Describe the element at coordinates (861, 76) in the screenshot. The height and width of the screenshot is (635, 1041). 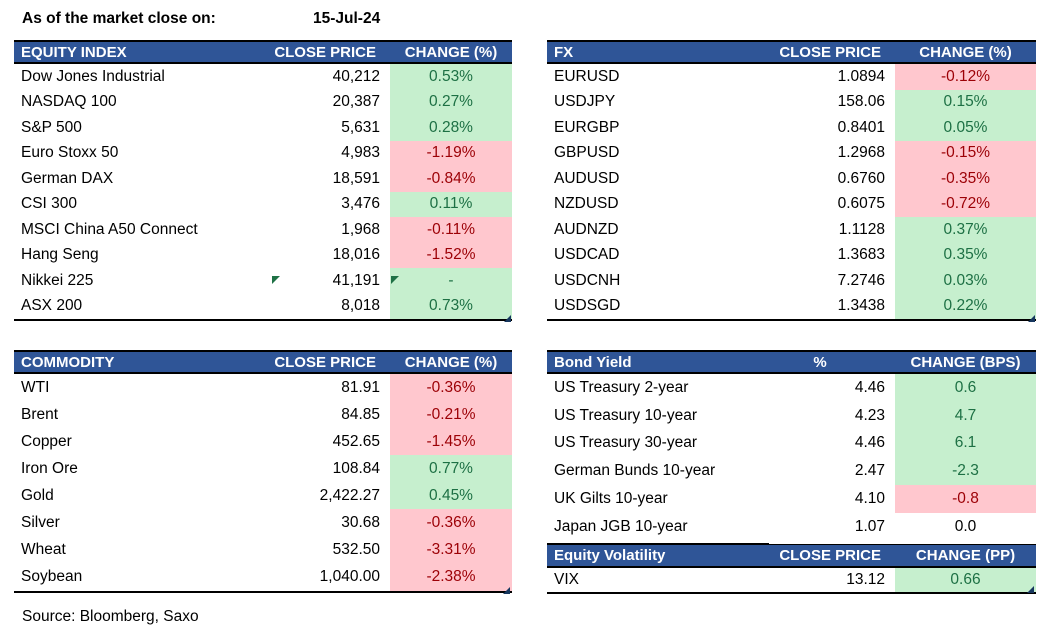
I see `close-price: 1.0894` at that location.